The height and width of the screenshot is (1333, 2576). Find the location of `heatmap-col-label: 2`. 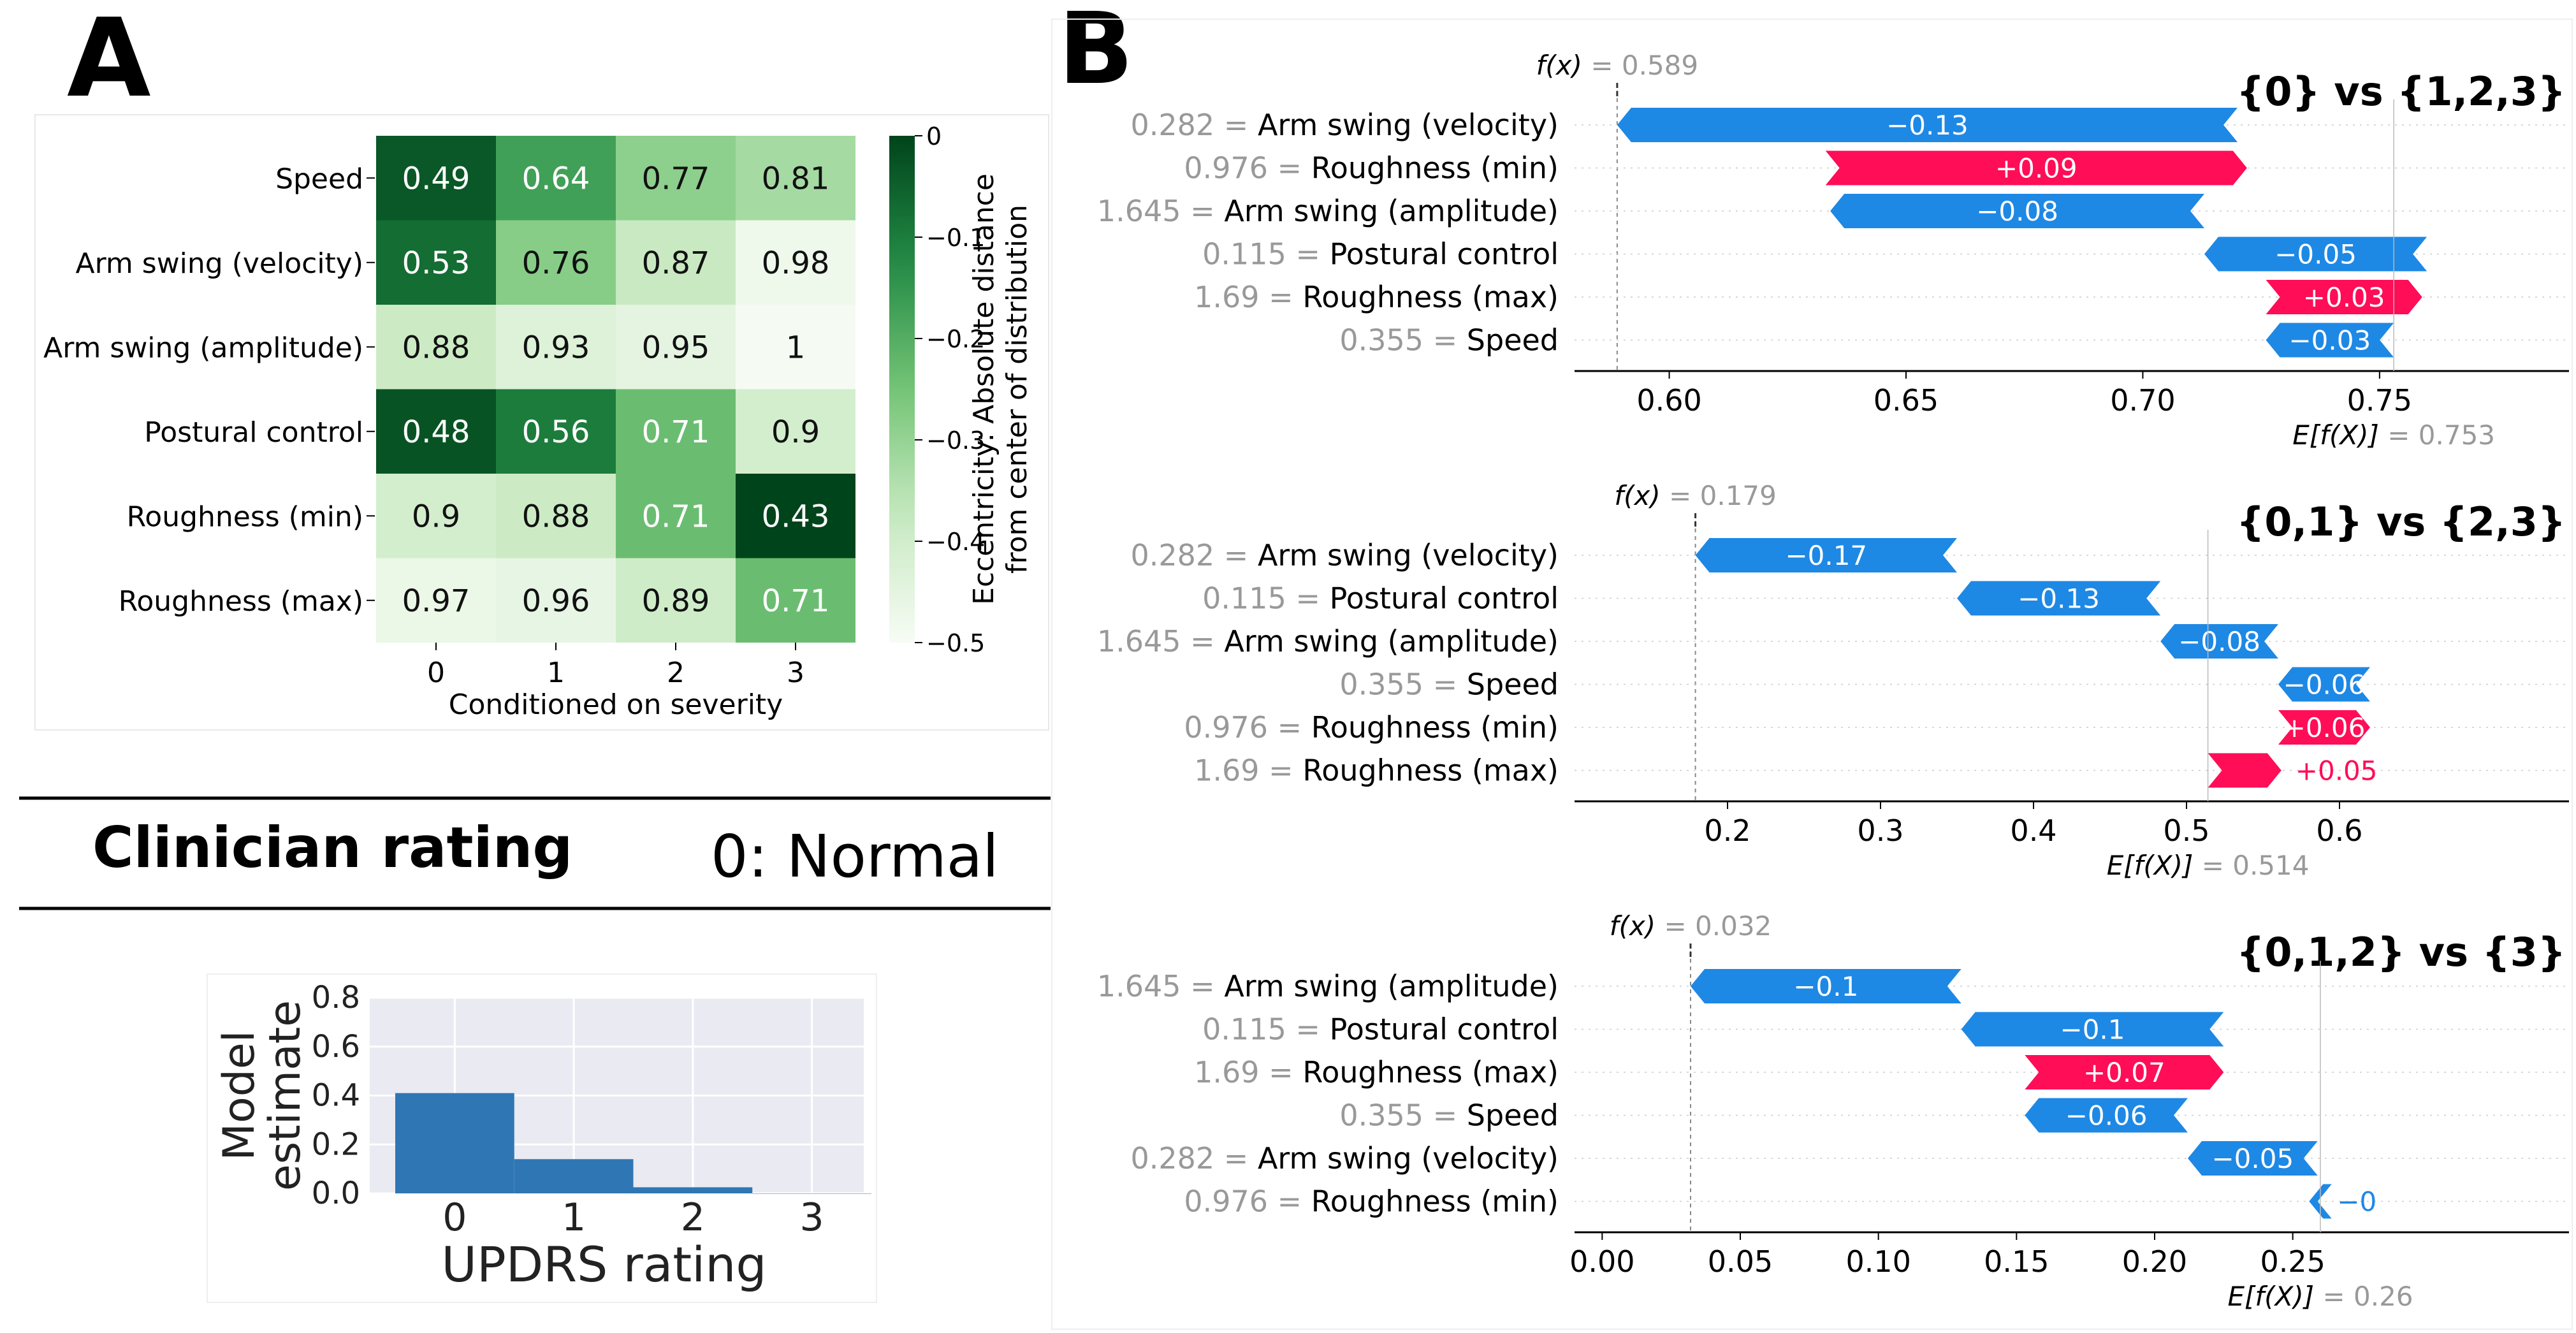

heatmap-col-label: 2 is located at coordinates (676, 673).